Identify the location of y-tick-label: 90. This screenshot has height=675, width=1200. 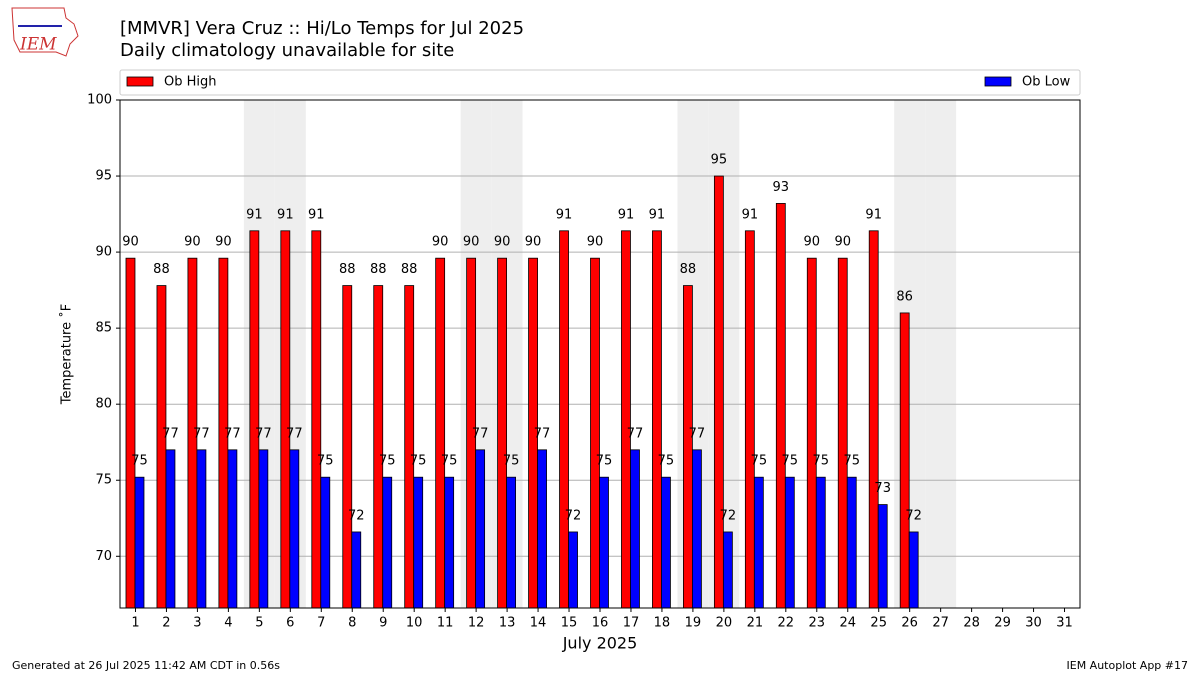
(103, 252).